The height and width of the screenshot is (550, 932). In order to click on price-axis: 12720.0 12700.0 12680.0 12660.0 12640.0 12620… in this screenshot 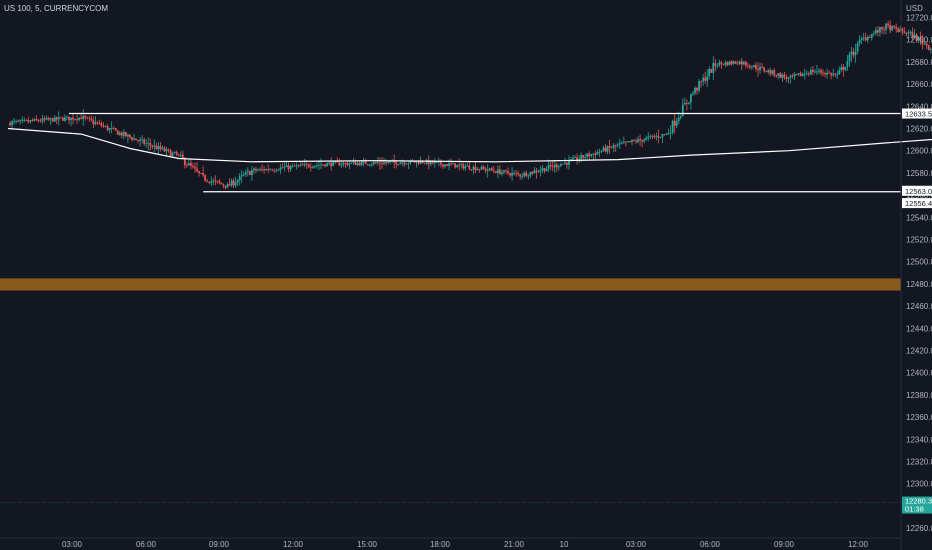, I will do `click(919, 274)`.